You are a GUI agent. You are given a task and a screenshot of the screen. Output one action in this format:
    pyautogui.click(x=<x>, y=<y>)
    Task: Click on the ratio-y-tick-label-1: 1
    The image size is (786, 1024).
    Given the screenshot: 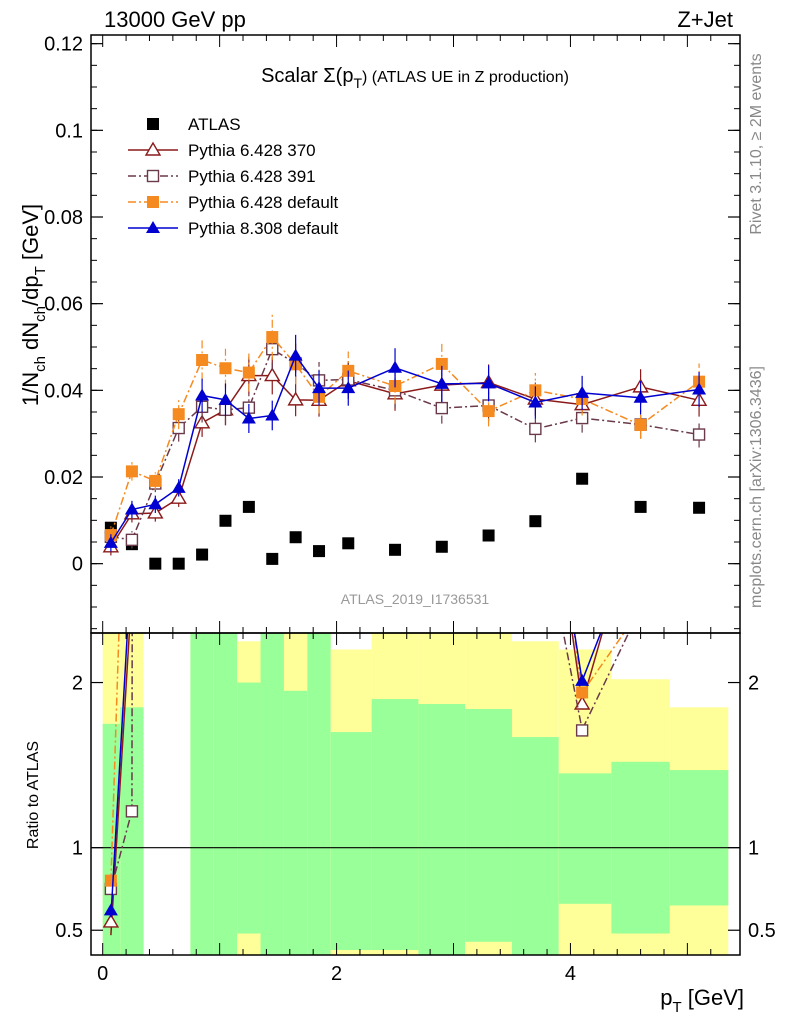 What is the action you would take?
    pyautogui.click(x=77, y=849)
    